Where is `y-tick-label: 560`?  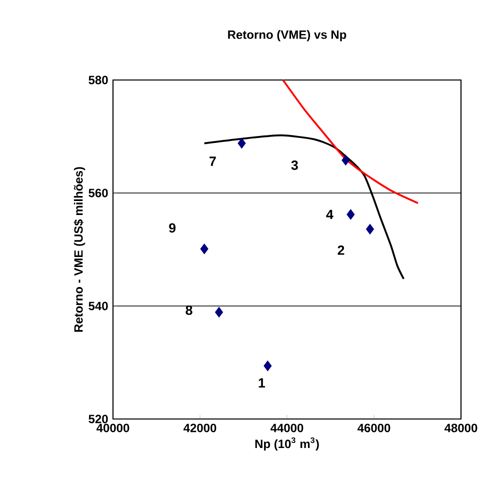
y-tick-label: 560 is located at coordinates (98, 193).